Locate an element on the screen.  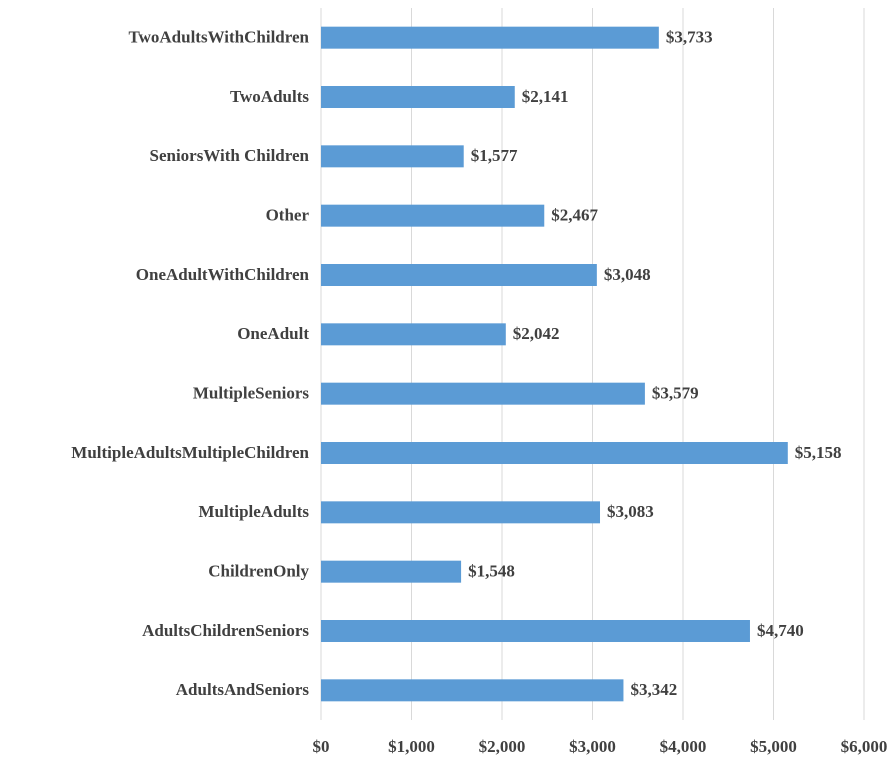
y-tick-label: AdultsAndSeniors is located at coordinates (243, 689).